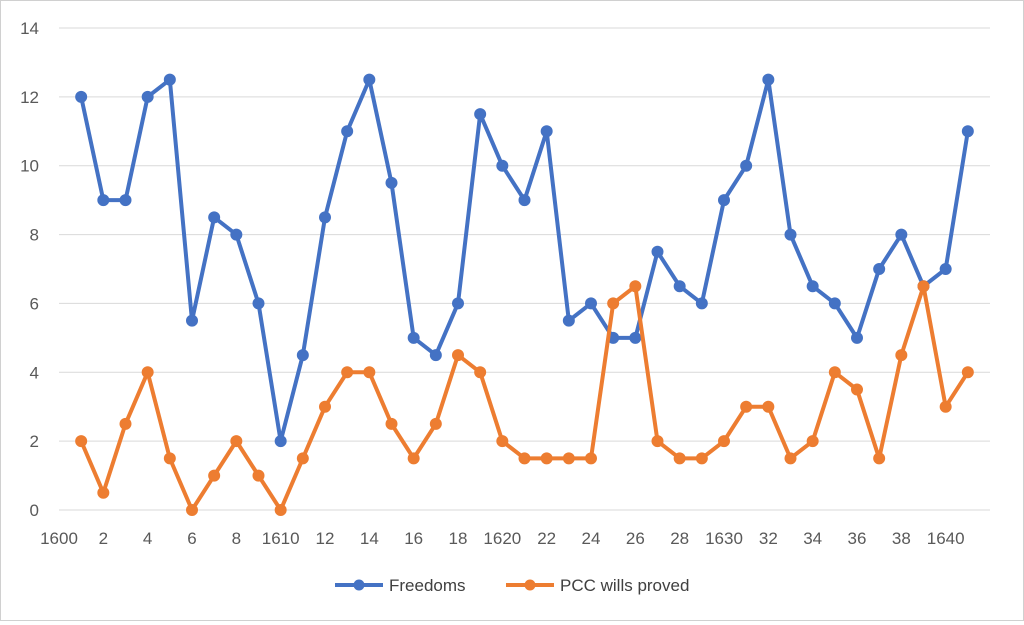 The width and height of the screenshot is (1024, 625). I want to click on x-tick-label: 1600, so click(59, 538).